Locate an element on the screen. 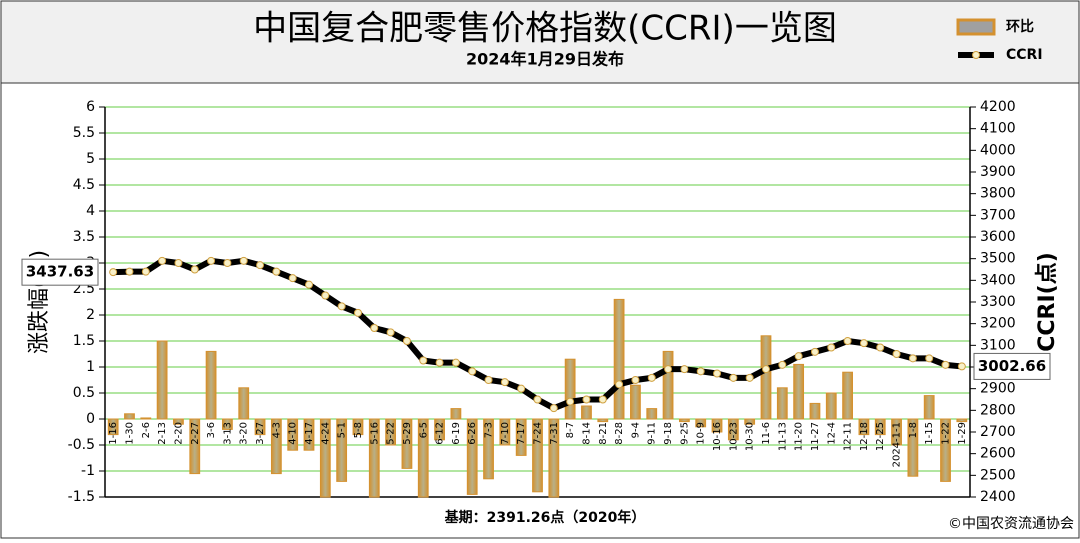 Image resolution: width=1080 pixels, height=543 pixels. x-tick-label: 8-21 is located at coordinates (603, 433).